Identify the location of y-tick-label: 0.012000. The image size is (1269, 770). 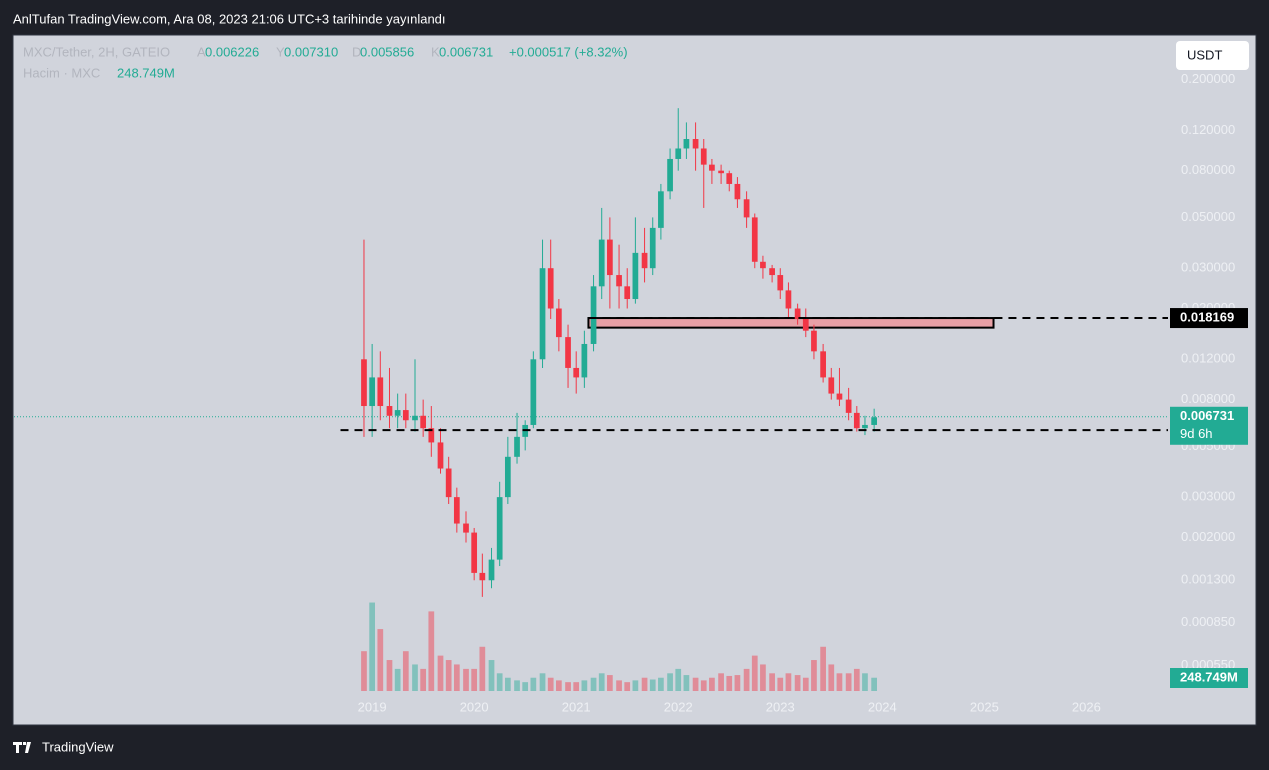
(1208, 358).